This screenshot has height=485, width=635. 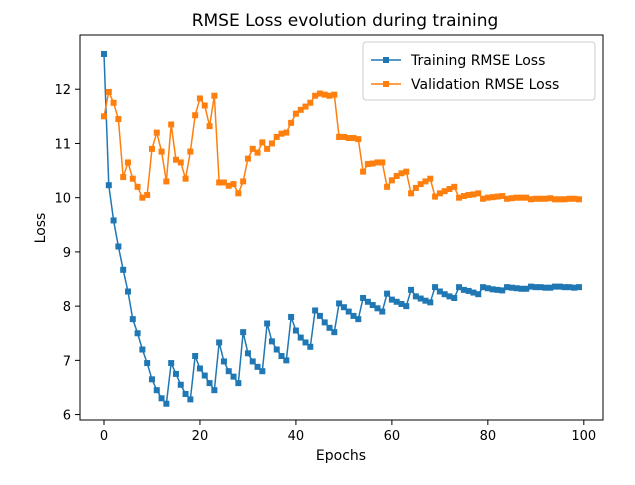 What do you see at coordinates (67, 253) in the screenshot?
I see `y-axis: 6 7 8 9 10 11 12` at bounding box center [67, 253].